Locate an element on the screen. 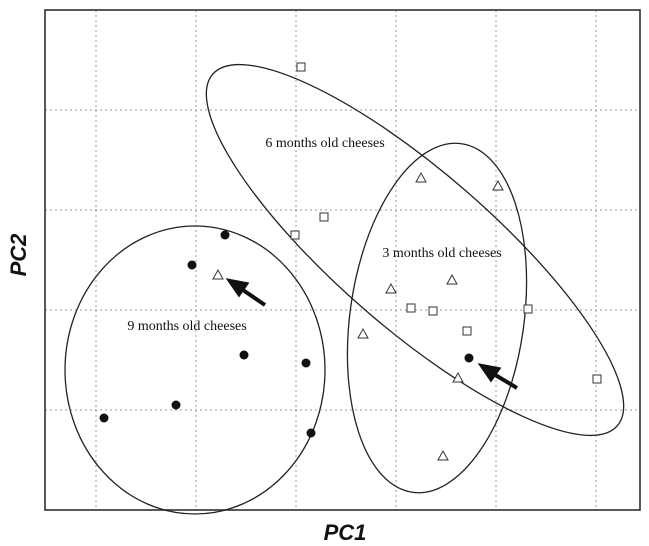  annotation: 9 months old cheeses is located at coordinates (186, 326).